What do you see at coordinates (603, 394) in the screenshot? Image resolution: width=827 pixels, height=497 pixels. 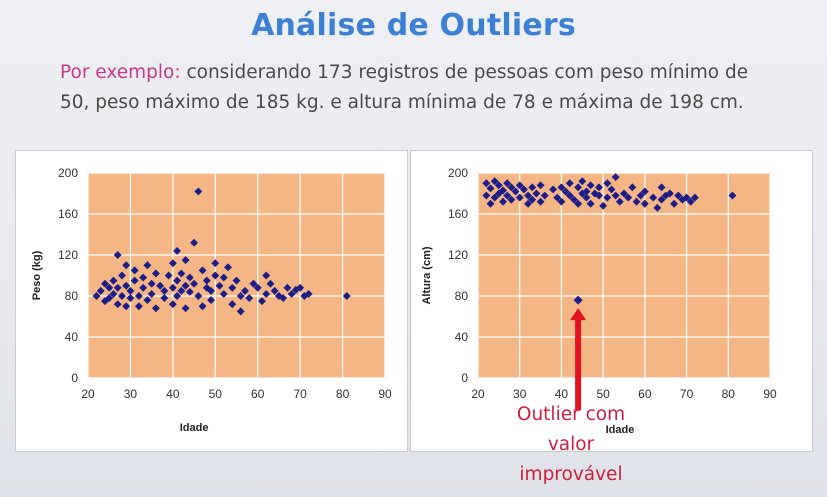 I see `x-tick-label: 50` at bounding box center [603, 394].